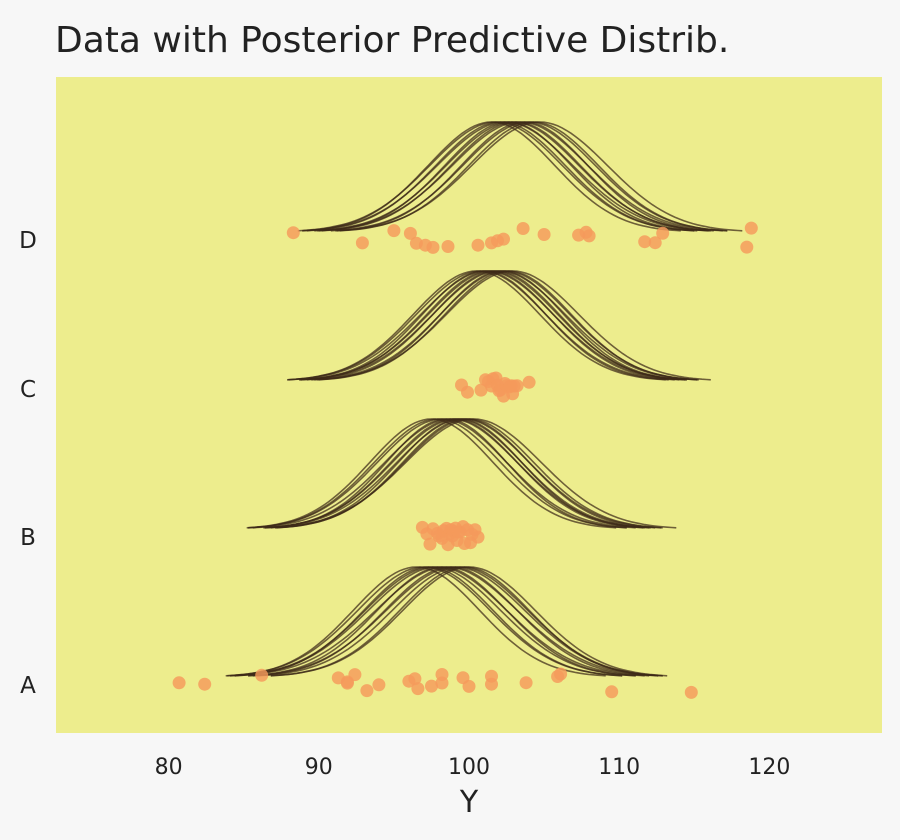 This screenshot has height=840, width=900. Describe the element at coordinates (28, 538) in the screenshot. I see `y-tick-label-b: B` at that location.